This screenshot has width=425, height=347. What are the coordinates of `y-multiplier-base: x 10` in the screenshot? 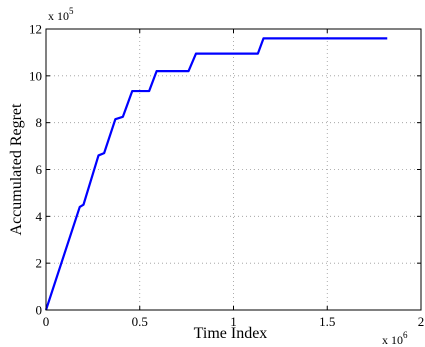 It's located at (58, 16).